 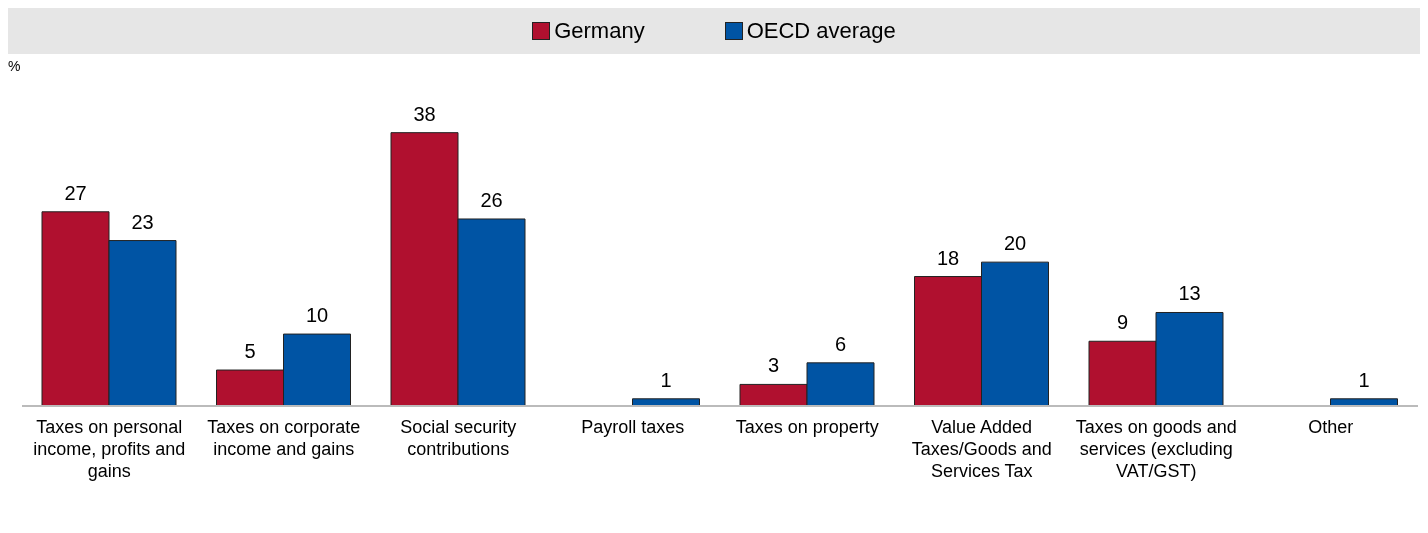 What do you see at coordinates (1331, 426) in the screenshot?
I see `x-tick-label: Other` at bounding box center [1331, 426].